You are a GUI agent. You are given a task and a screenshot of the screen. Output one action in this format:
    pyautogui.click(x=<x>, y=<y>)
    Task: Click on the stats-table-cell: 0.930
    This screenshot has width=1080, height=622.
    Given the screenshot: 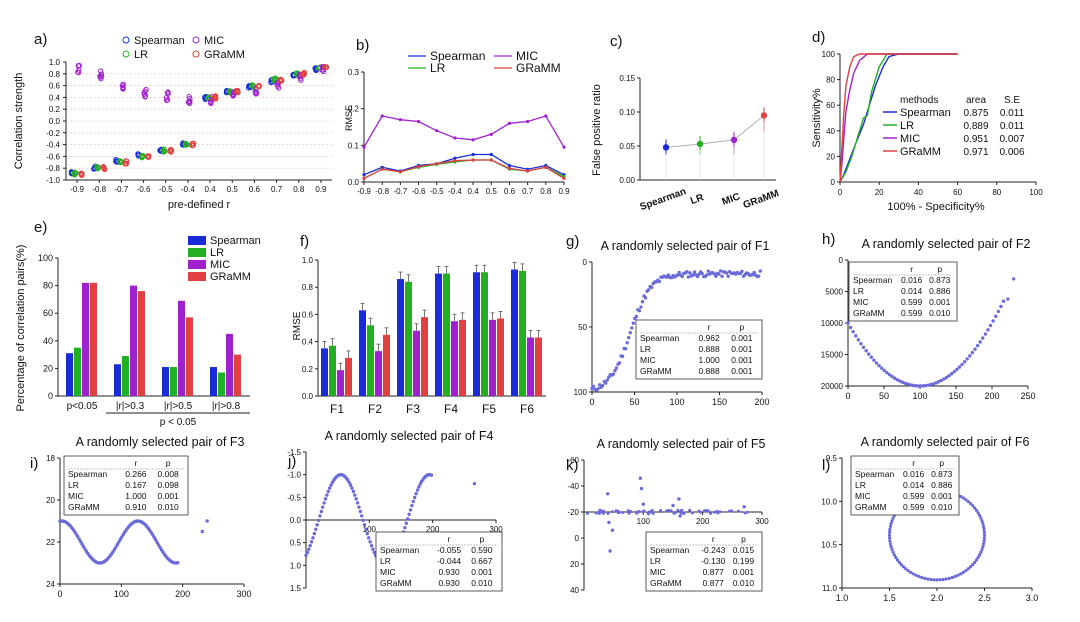 What is the action you would take?
    pyautogui.click(x=449, y=583)
    